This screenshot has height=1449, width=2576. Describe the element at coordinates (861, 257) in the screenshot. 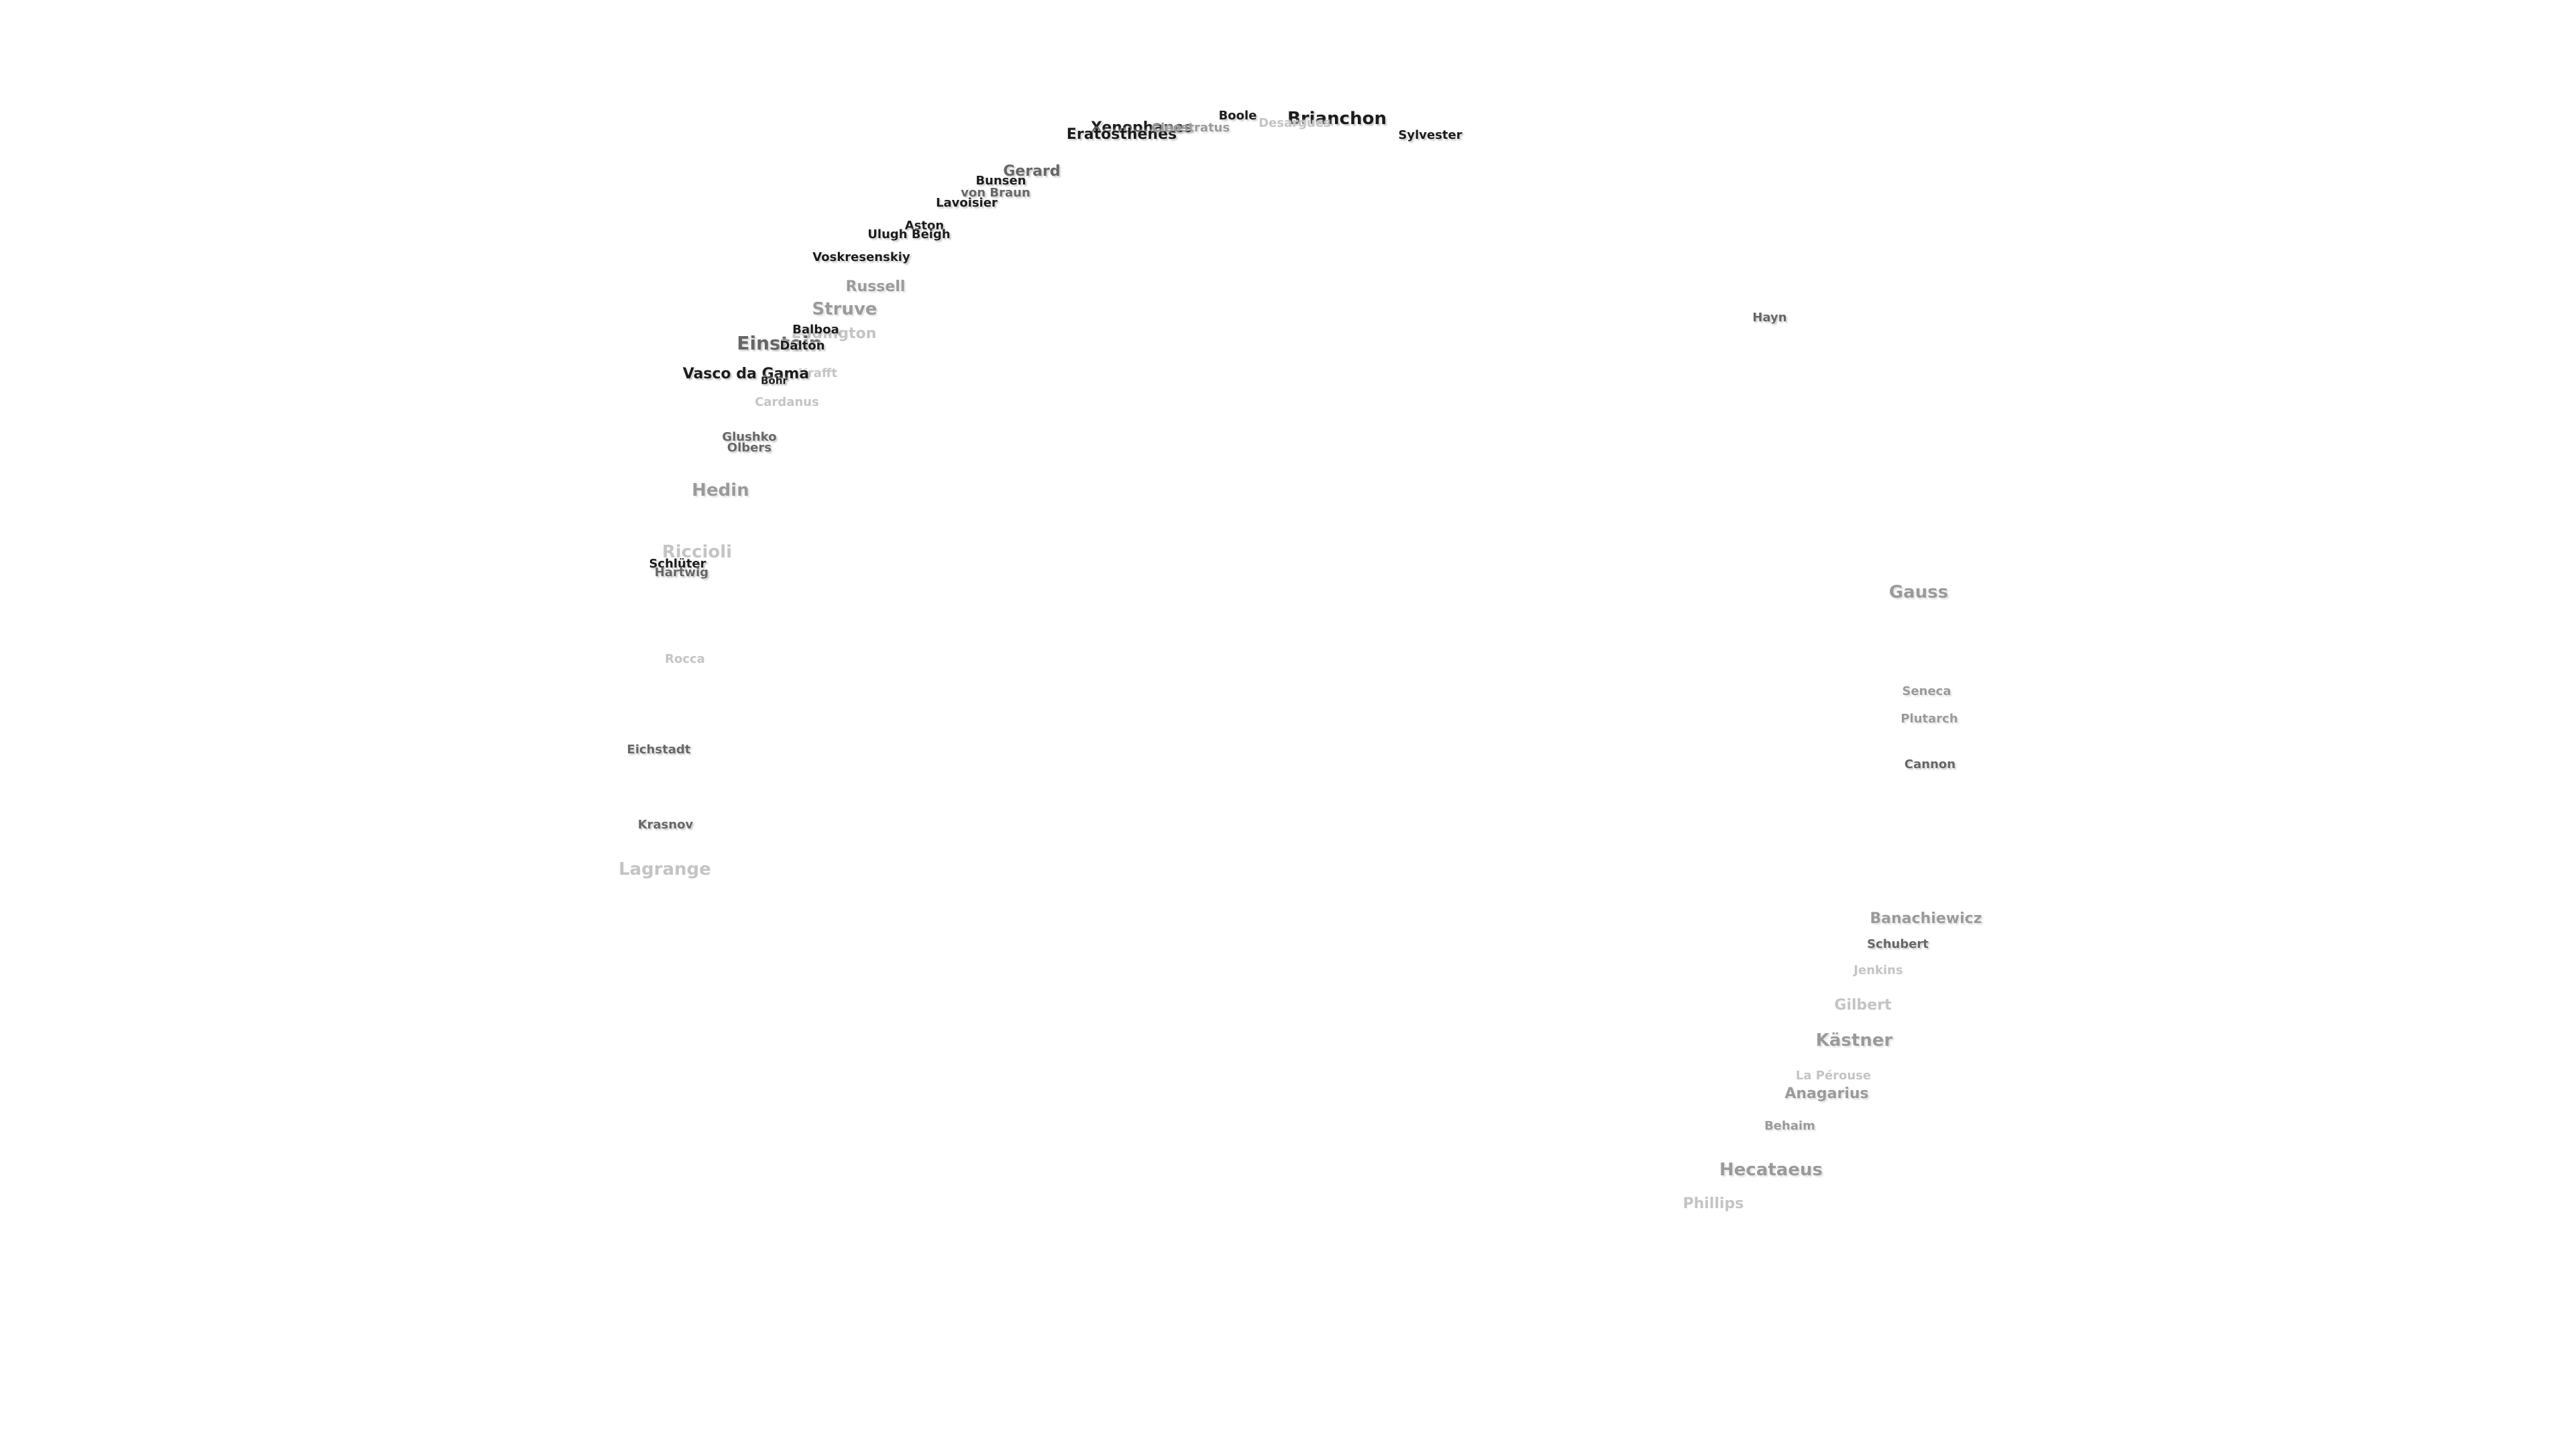

I see `crater-label-voskresenskiy: Voskresenskiy` at that location.